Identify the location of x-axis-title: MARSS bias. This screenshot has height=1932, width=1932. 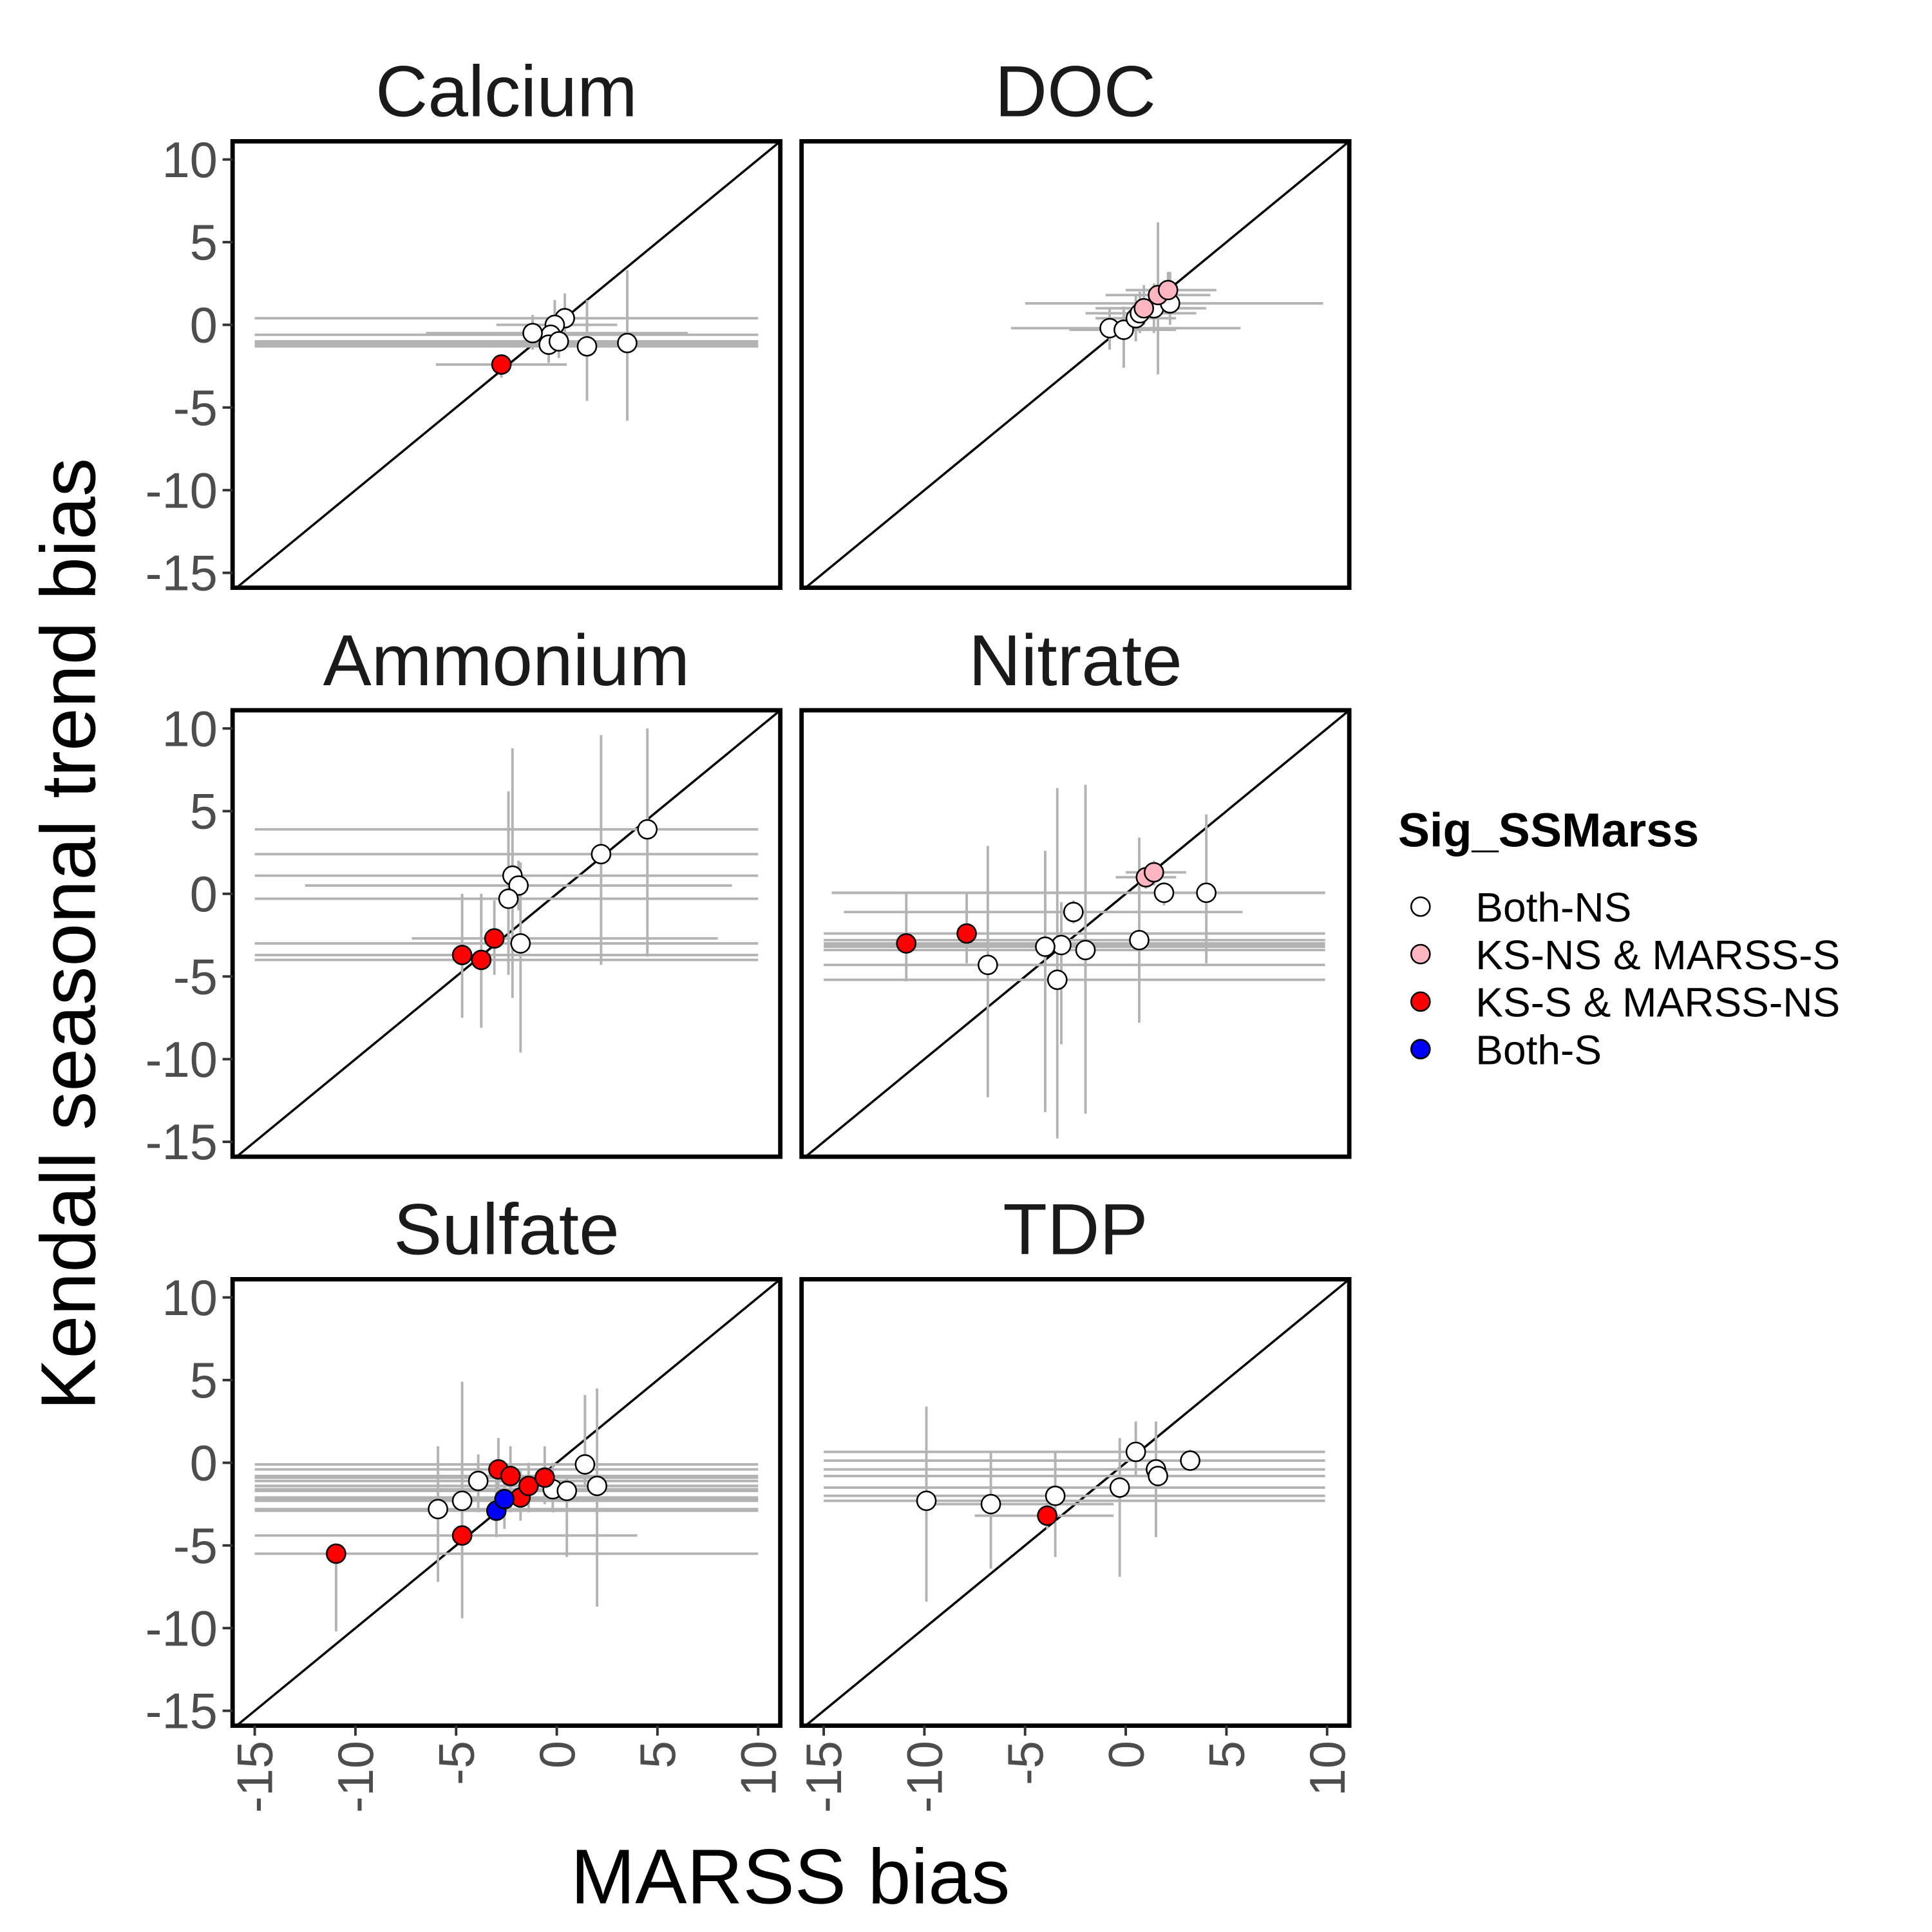
(790, 1876).